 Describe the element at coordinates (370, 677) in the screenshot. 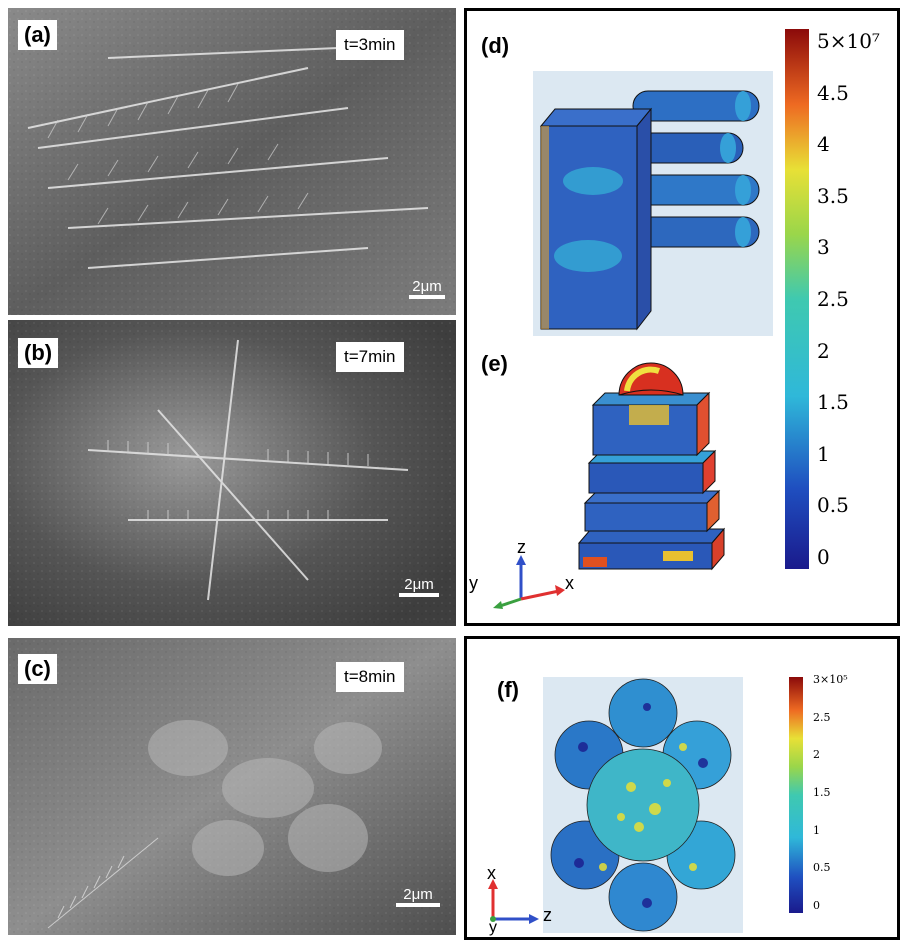

I see `time-label-c: t=8min` at that location.